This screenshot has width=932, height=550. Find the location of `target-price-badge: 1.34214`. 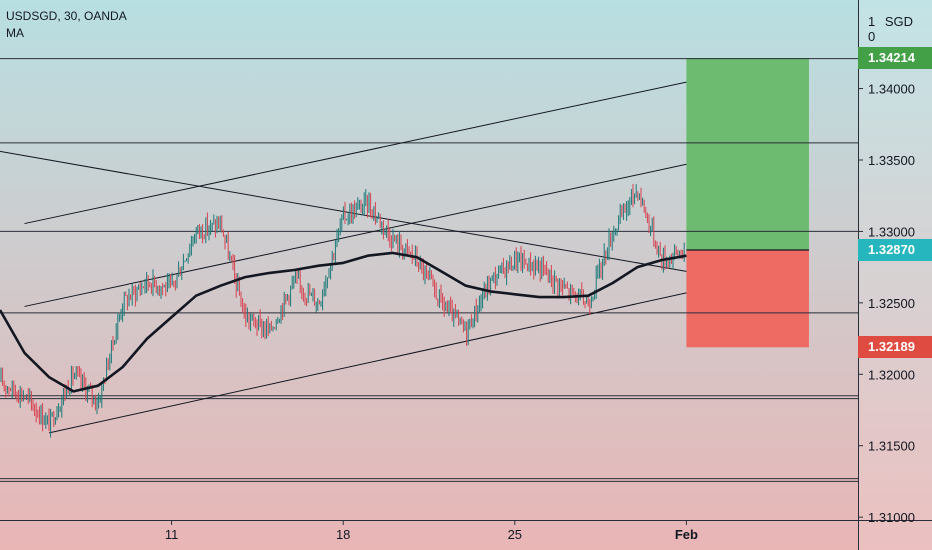

target-price-badge: 1.34214 is located at coordinates (895, 58).